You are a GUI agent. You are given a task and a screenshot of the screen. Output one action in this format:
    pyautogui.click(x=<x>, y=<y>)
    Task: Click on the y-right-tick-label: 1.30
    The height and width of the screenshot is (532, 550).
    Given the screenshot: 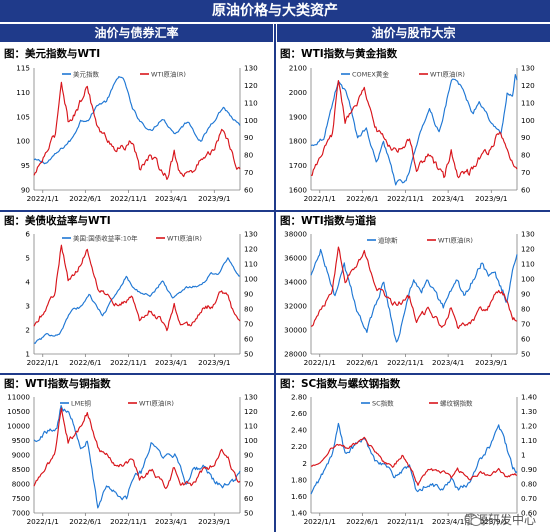 What is the action you would take?
    pyautogui.click(x=529, y=411)
    